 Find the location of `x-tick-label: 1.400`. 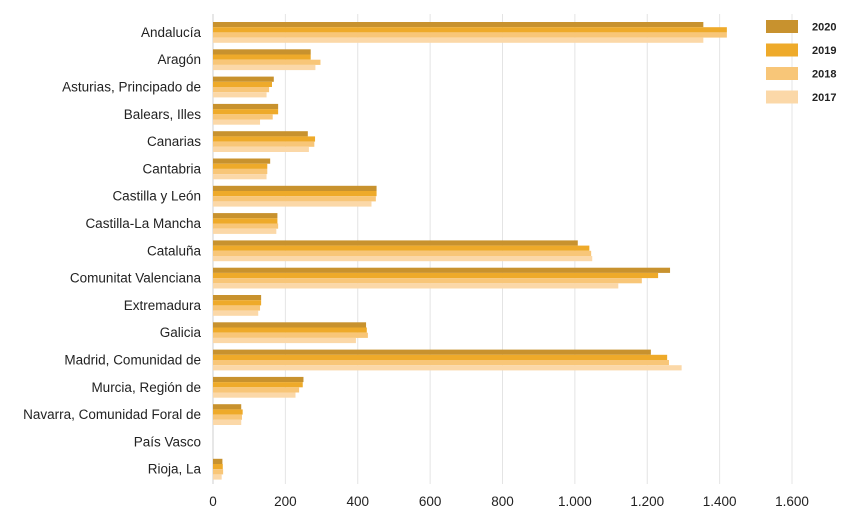

x-tick-label: 1.400 is located at coordinates (720, 501).